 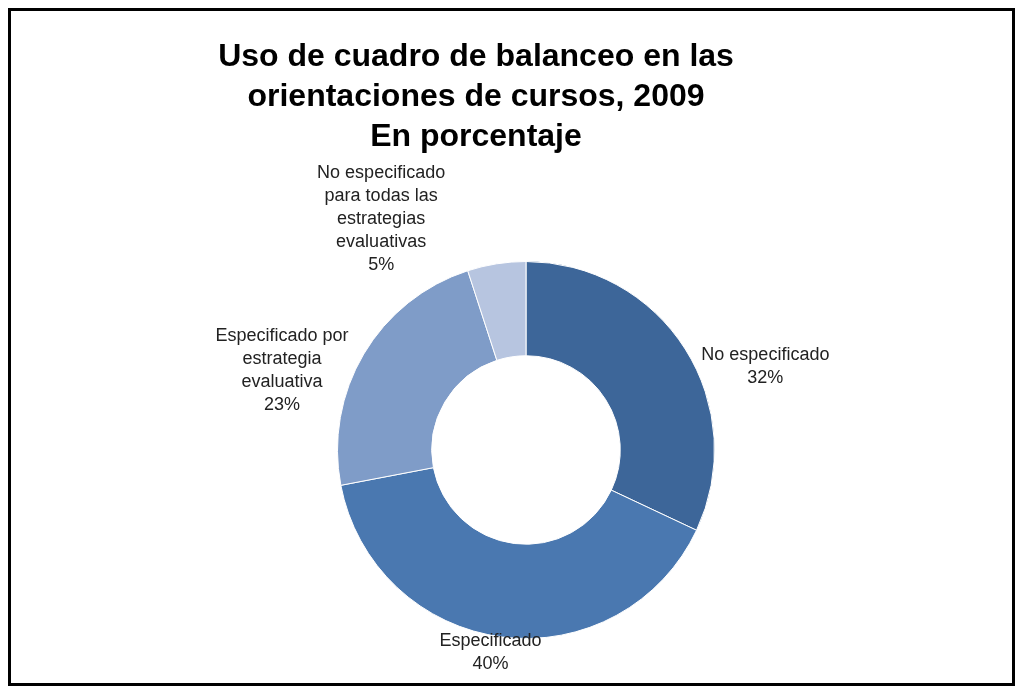 I want to click on slice-label: Especificado por estrategia evaluativa, so click(x=282, y=358).